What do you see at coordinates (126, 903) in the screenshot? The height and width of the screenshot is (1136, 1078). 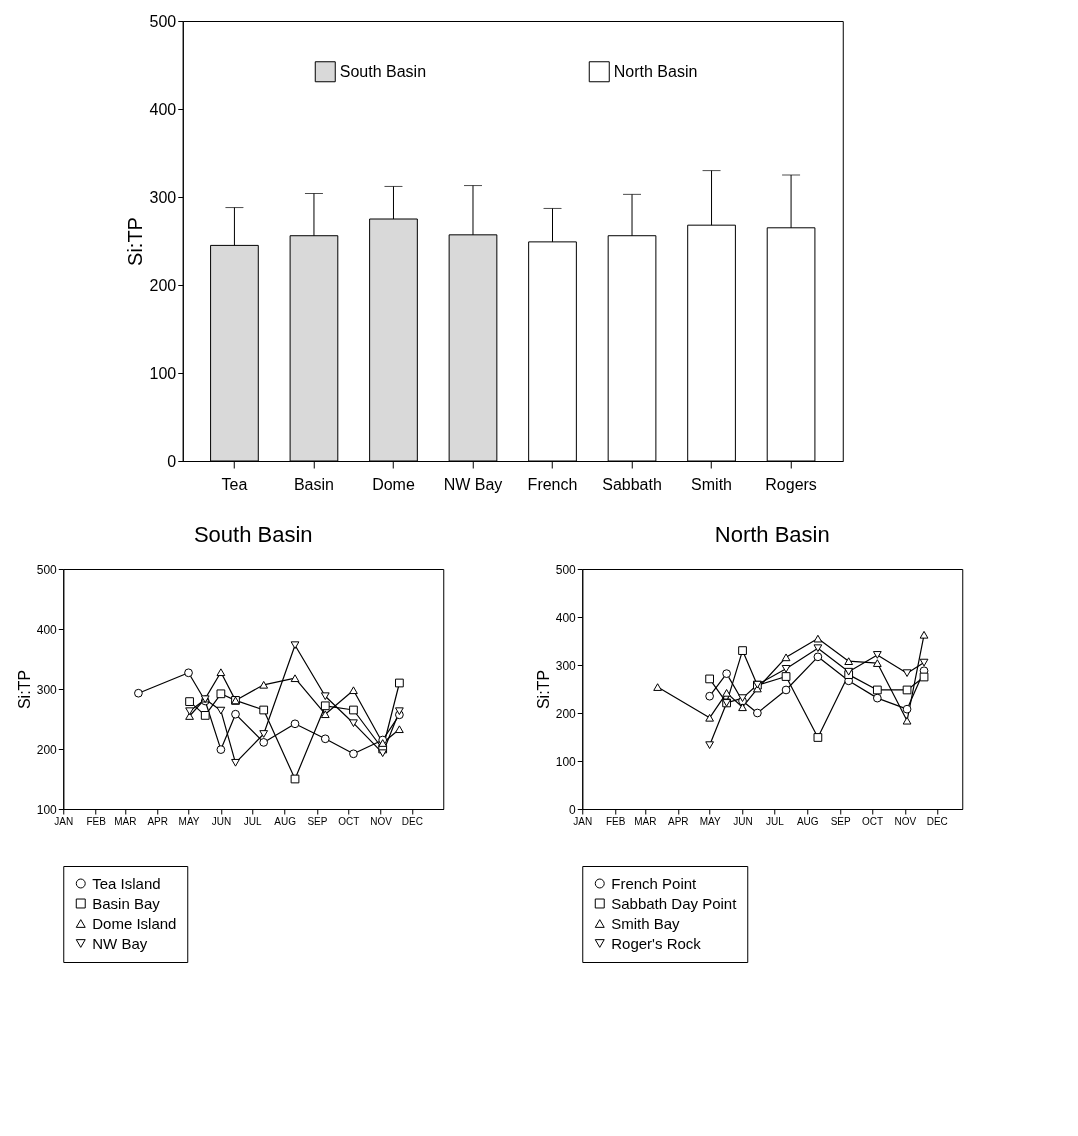 I see `legend-label: Basin Bay` at bounding box center [126, 903].